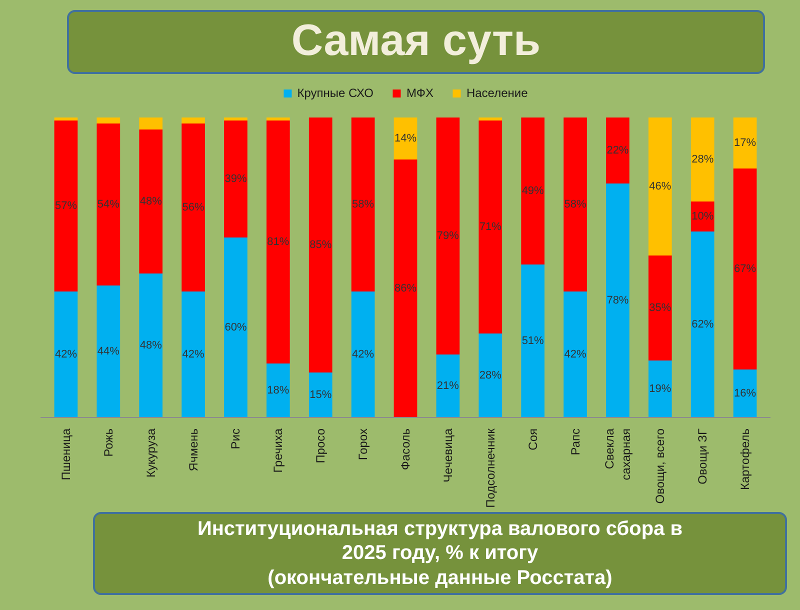 Image resolution: width=800 pixels, height=610 pixels. I want to click on data-label: 19%, so click(660, 389).